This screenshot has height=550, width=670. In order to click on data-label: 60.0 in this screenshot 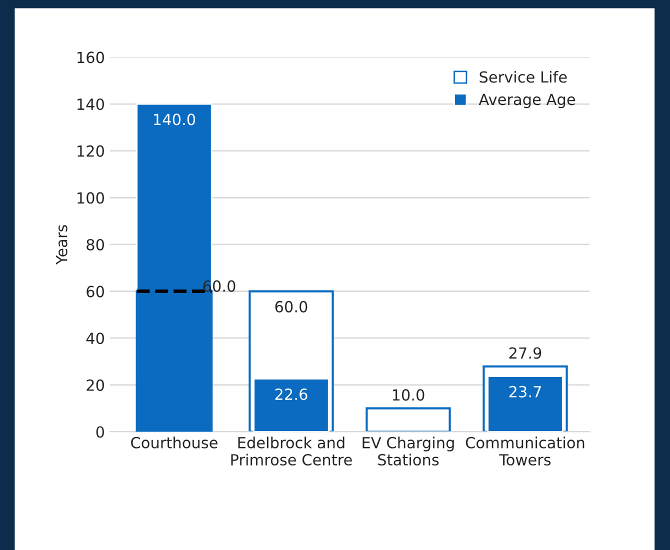, I will do `click(291, 306)`.